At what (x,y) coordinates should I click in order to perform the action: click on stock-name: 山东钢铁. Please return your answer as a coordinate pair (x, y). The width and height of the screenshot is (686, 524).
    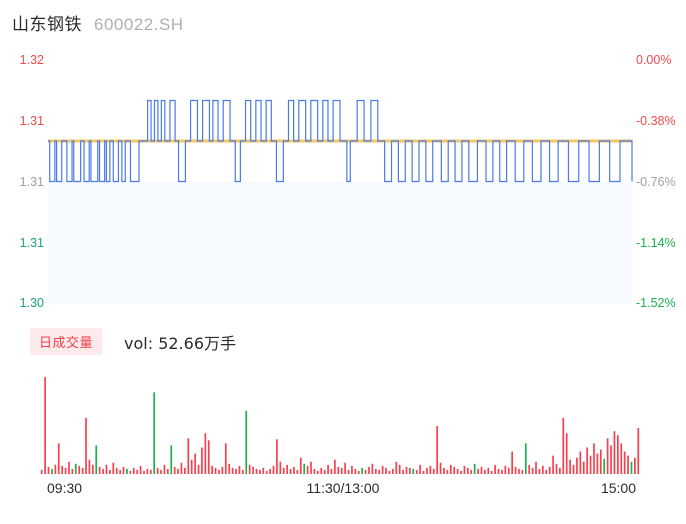
    Looking at the image, I should click on (47, 25).